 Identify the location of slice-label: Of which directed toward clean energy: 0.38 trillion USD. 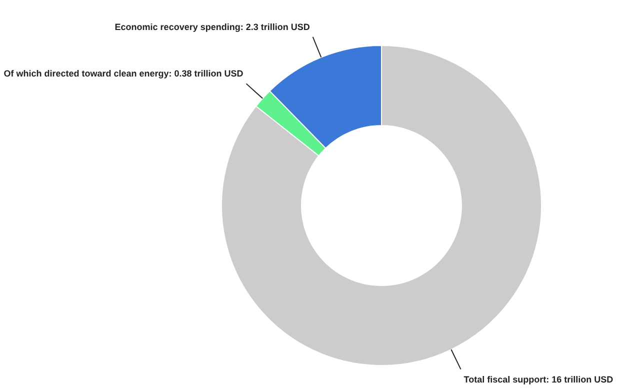
(124, 73).